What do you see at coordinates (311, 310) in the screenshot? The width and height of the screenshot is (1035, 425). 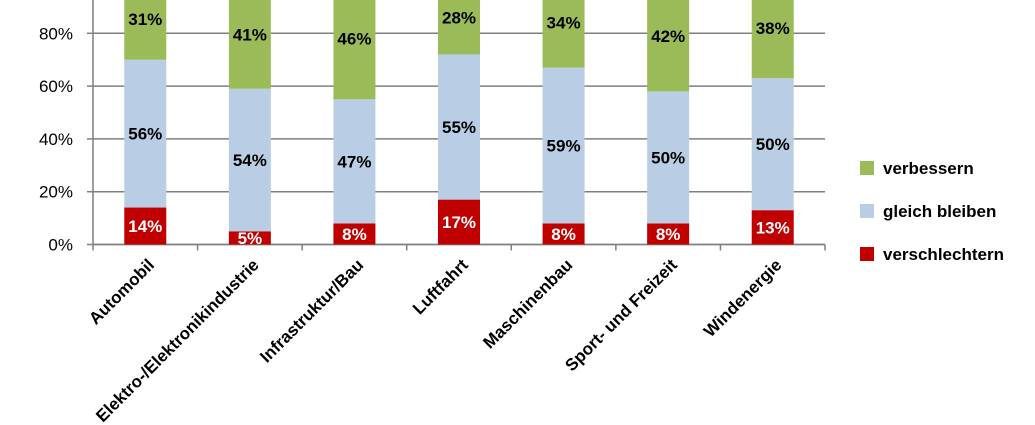 I see `x-category-label: Infrastruktur/Bau` at bounding box center [311, 310].